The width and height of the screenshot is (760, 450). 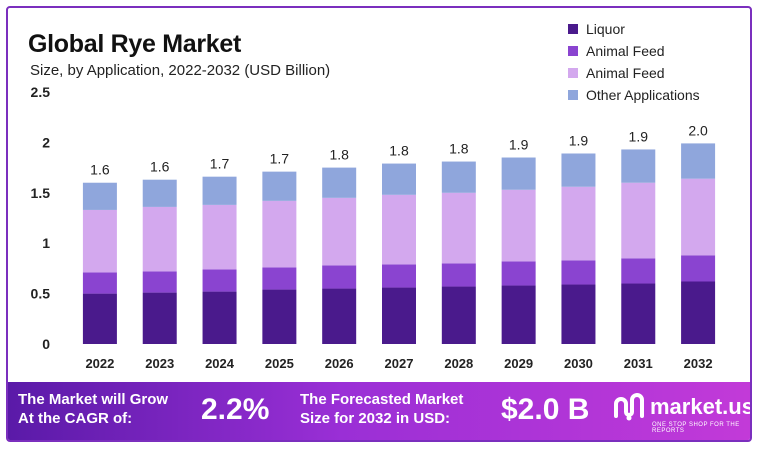 What do you see at coordinates (93, 399) in the screenshot?
I see `cagr-label-line1: The Market will Grow` at bounding box center [93, 399].